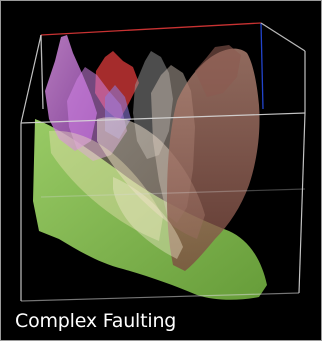 This screenshot has height=341, width=322. Describe the element at coordinates (218, 71) in the screenshot. I see `fault-surface-brown-back` at that location.